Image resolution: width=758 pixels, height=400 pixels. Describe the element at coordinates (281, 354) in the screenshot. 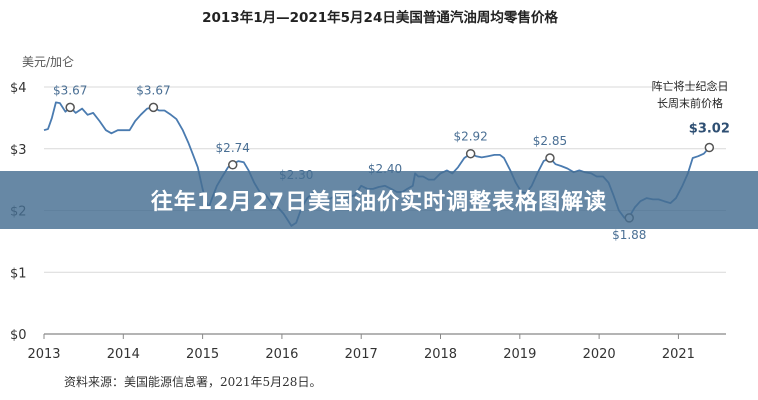

I see `x-tick-label: 2016` at that location.